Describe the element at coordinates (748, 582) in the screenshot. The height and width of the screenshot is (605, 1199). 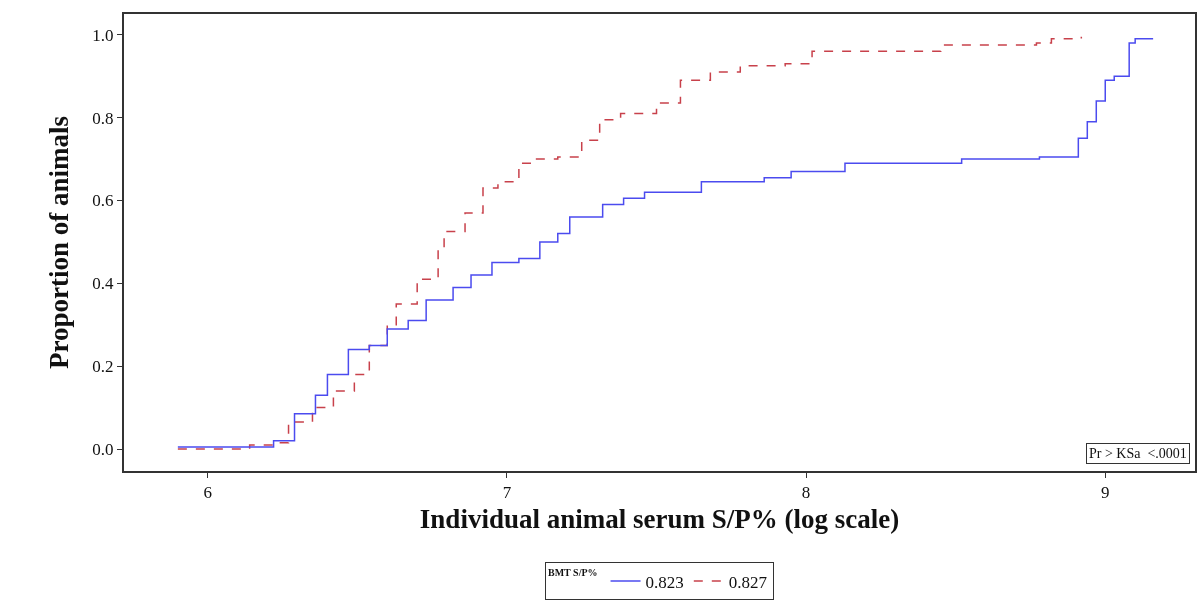
I see `legend-label: 0.827` at that location.